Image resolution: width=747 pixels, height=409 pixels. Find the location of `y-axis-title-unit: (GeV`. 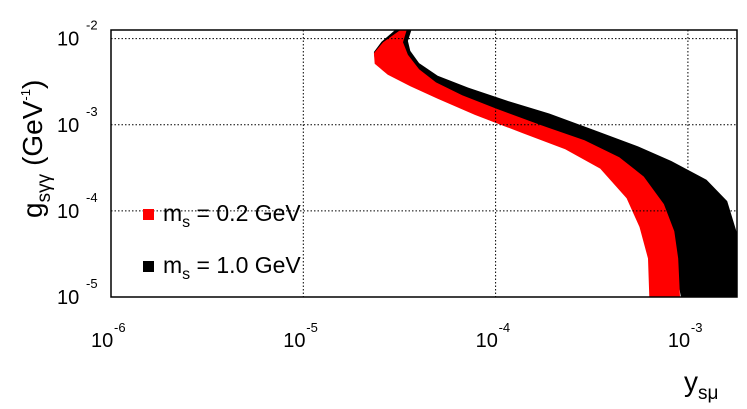

y-axis-title-unit: (GeV is located at coordinates (32, 133).